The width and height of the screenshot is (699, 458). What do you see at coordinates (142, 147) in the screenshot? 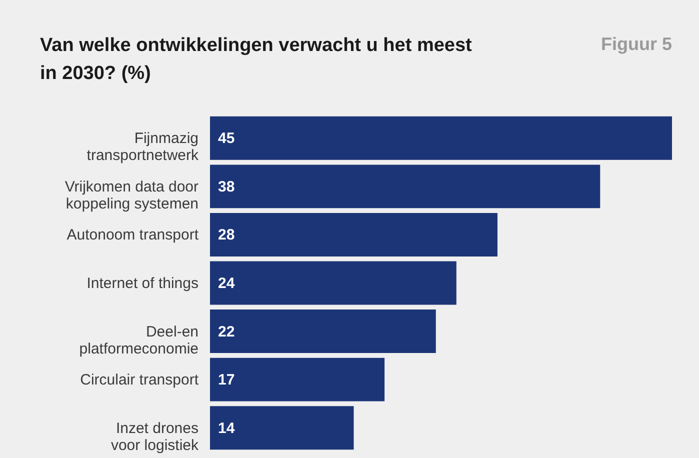
I see `y-tick-label: Fijnmazig transportnetwerk` at bounding box center [142, 147].